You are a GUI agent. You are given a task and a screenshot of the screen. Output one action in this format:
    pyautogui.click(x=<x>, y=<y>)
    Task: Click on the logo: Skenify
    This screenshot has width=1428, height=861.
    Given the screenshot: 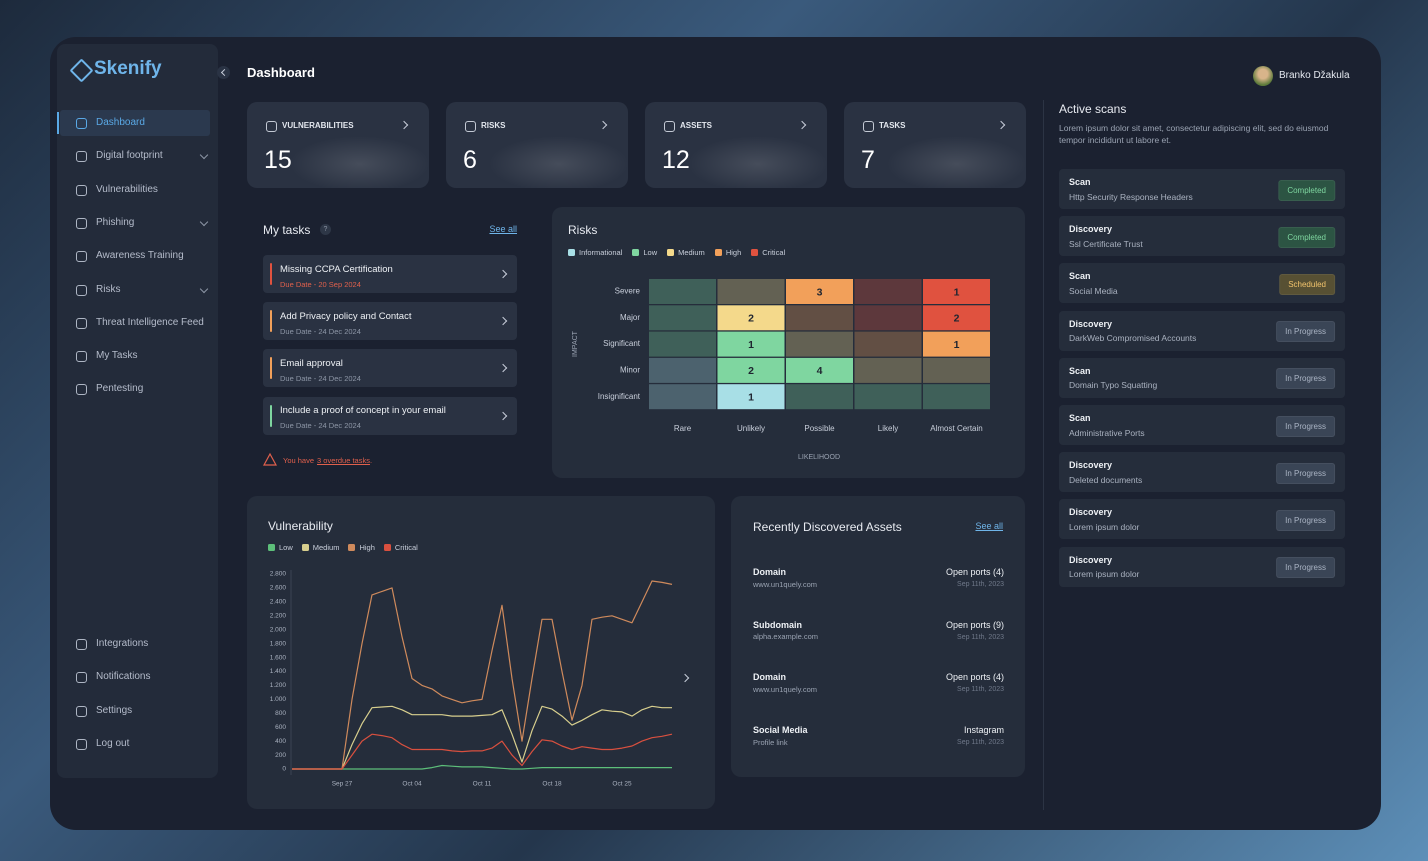 What is the action you would take?
    pyautogui.click(x=128, y=68)
    